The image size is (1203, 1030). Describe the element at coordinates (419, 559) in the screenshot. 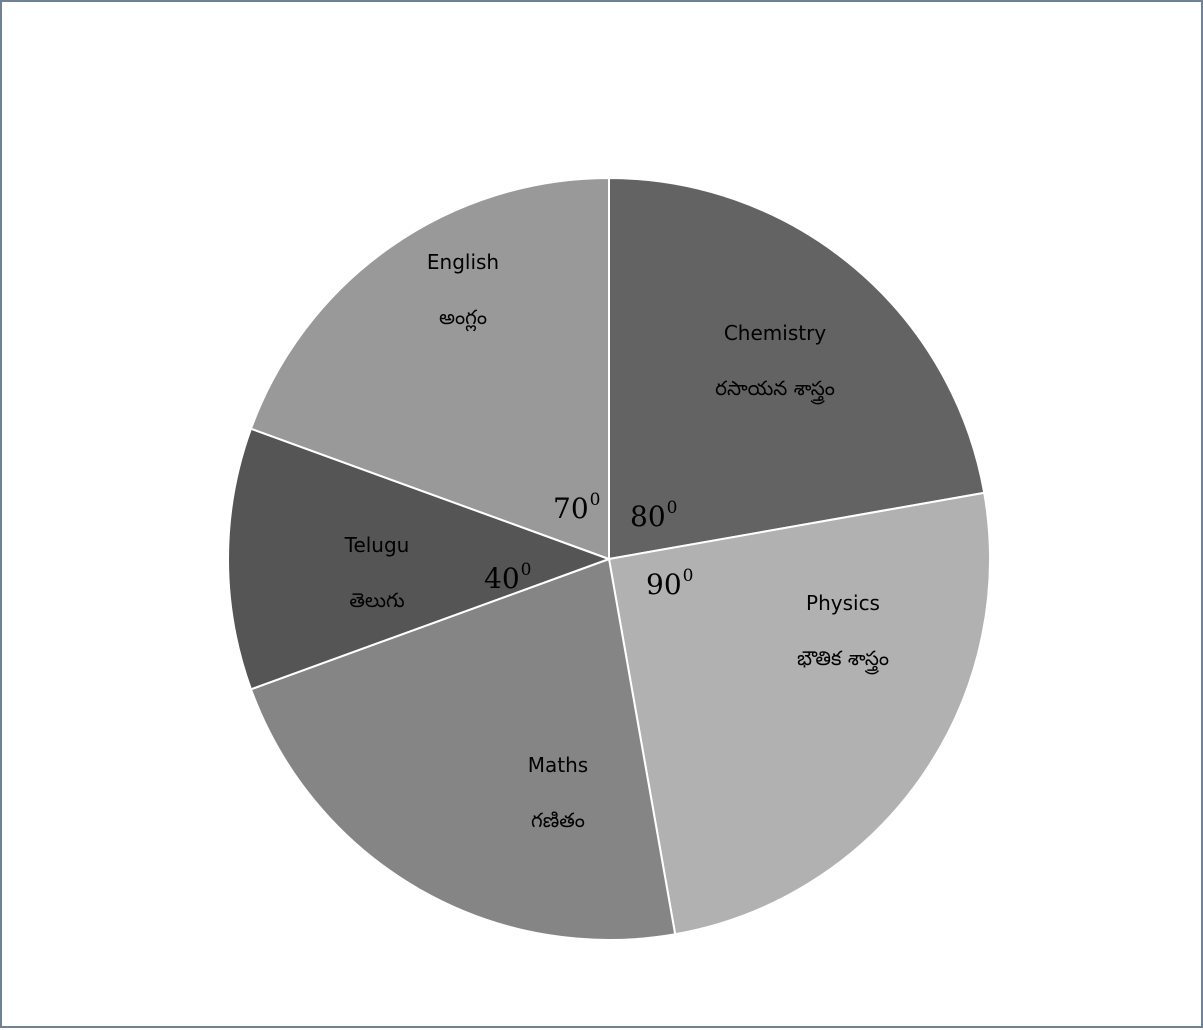

I see `pie-slice-telugu` at that location.